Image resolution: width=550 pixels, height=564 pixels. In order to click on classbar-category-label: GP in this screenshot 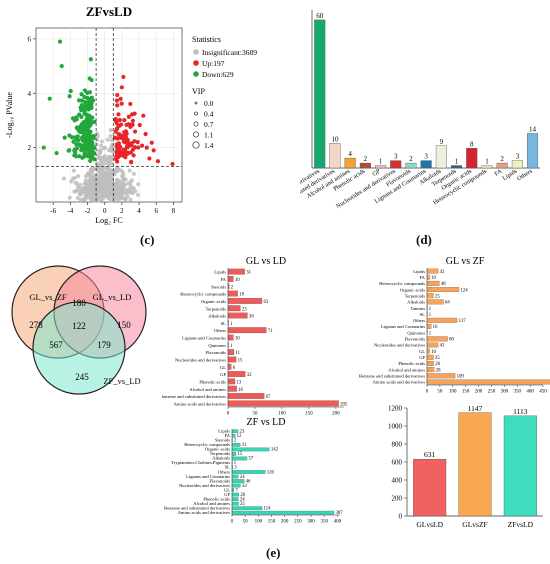, I will do `click(376, 172)`.